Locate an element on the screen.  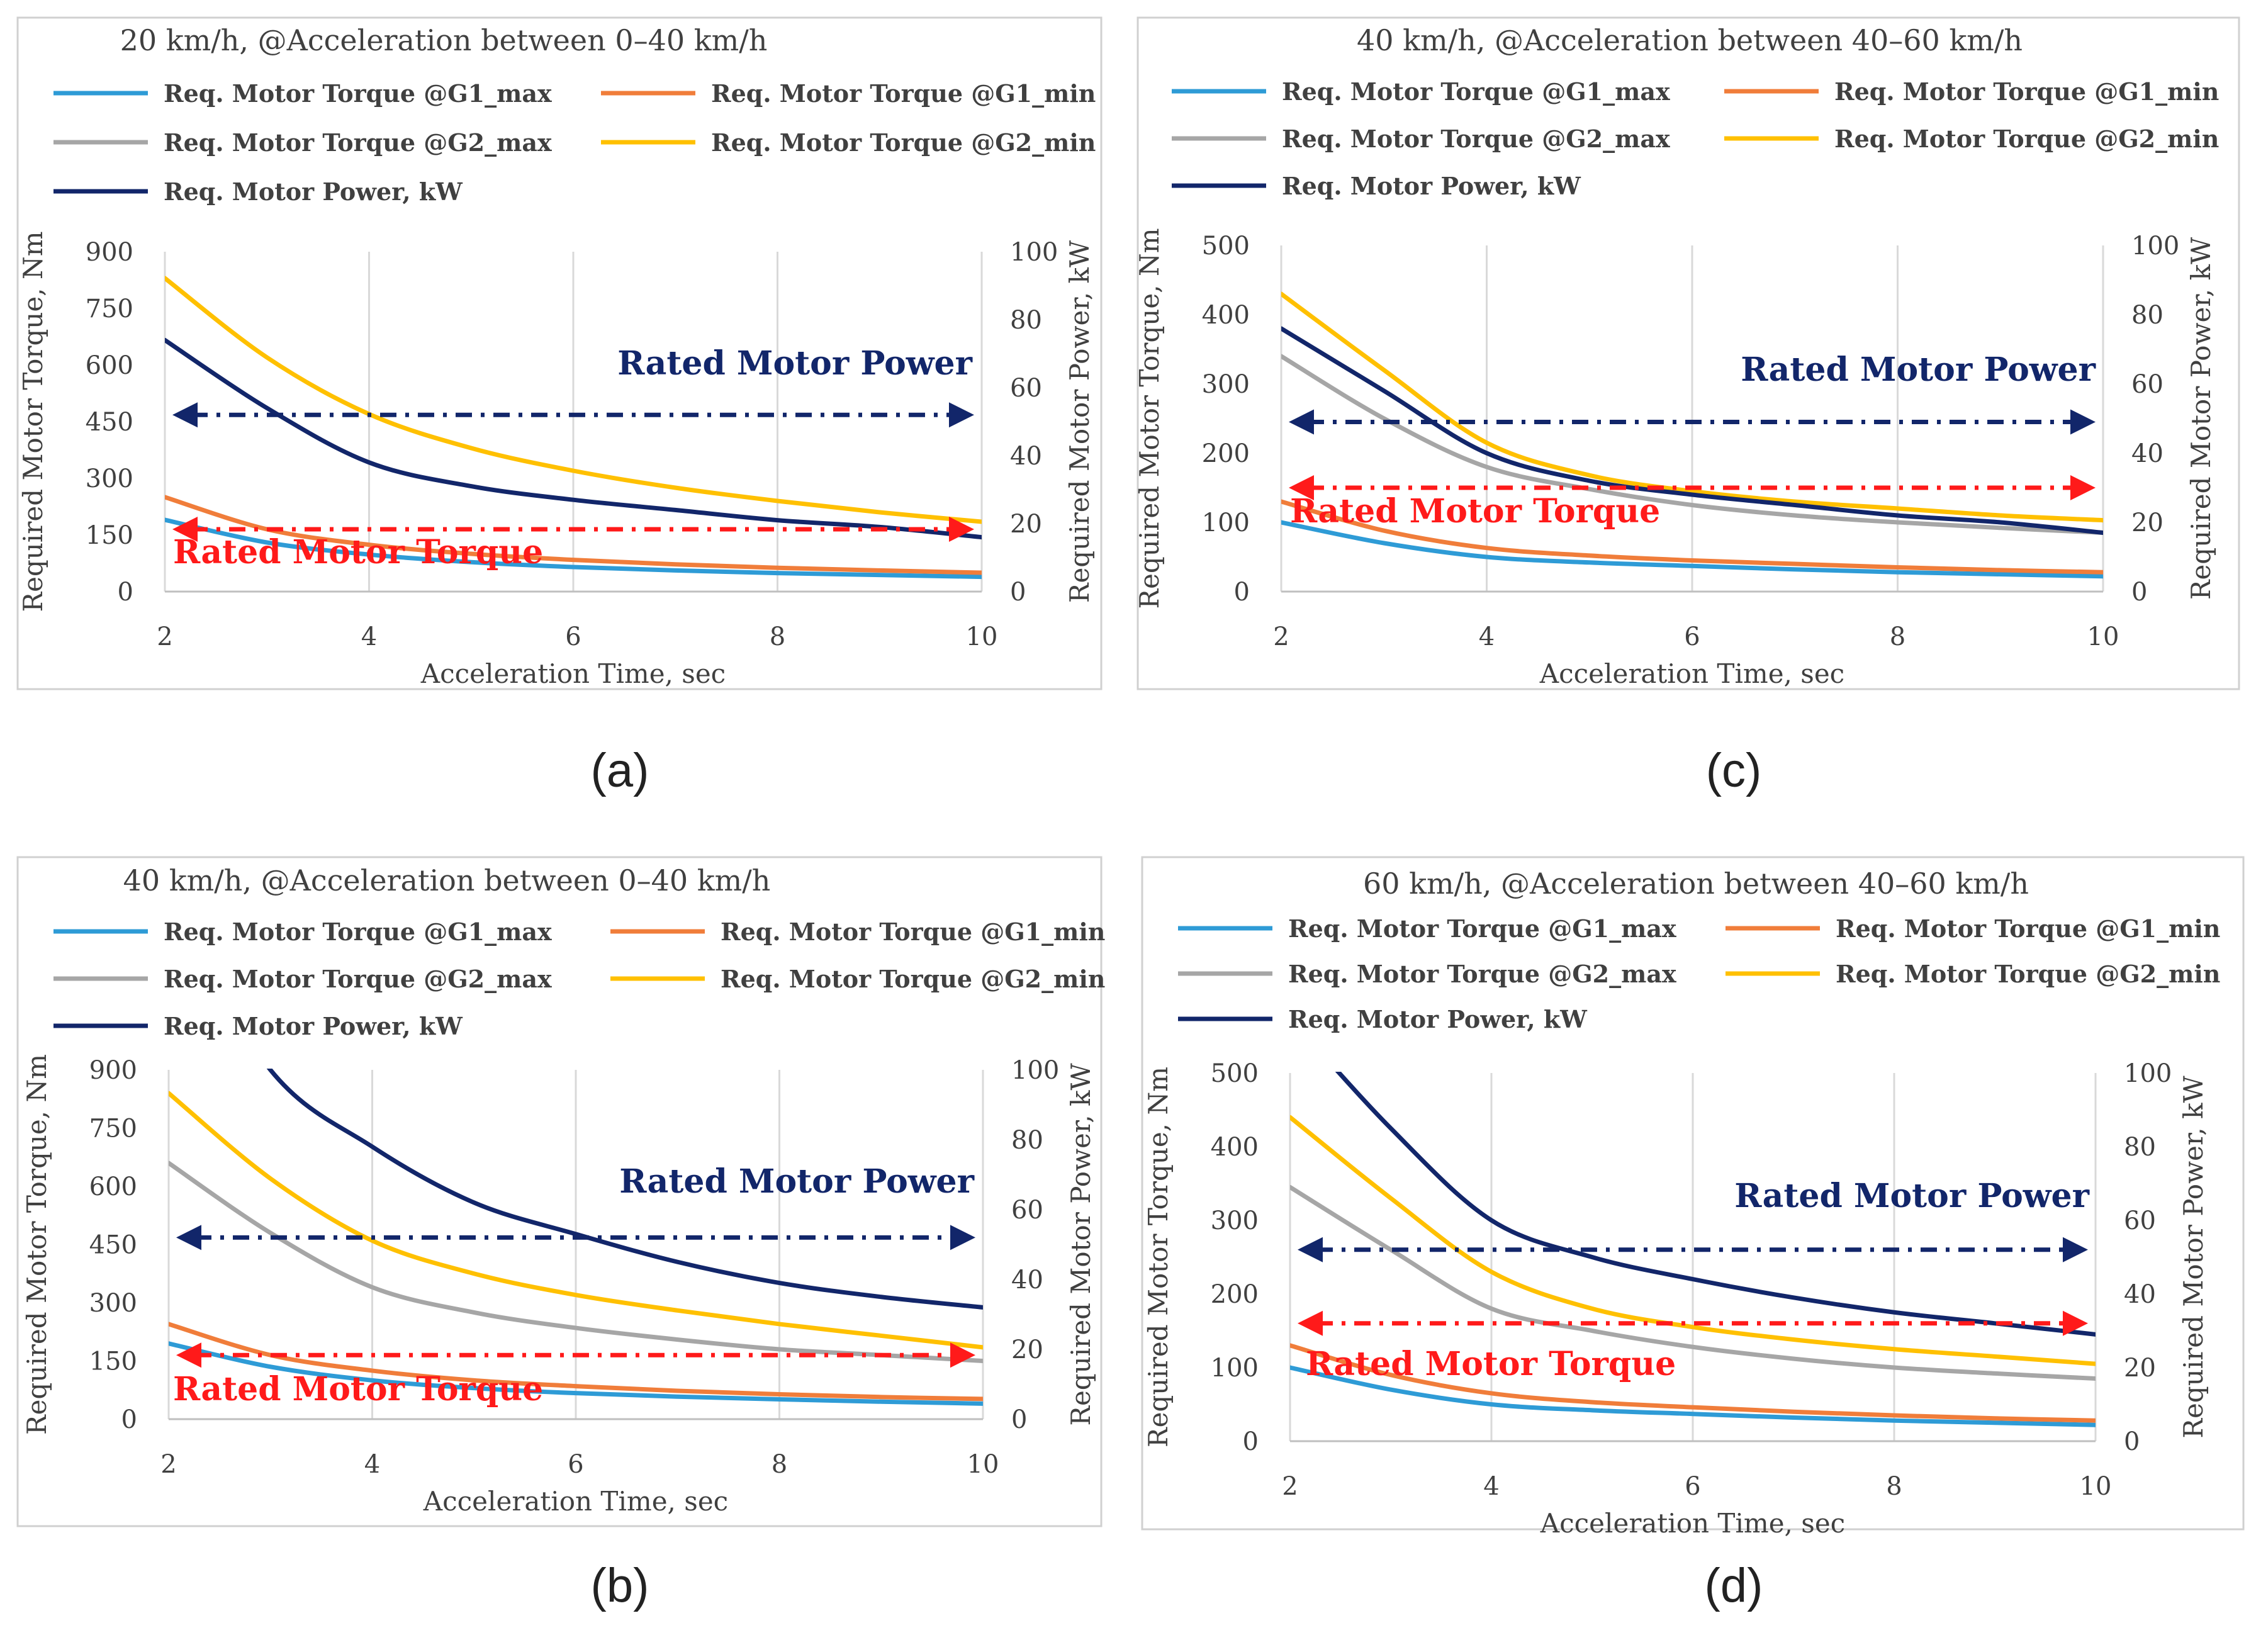
chart-title: 20 km/h, @Acceleration between 0–40 km/h is located at coordinates (444, 40).